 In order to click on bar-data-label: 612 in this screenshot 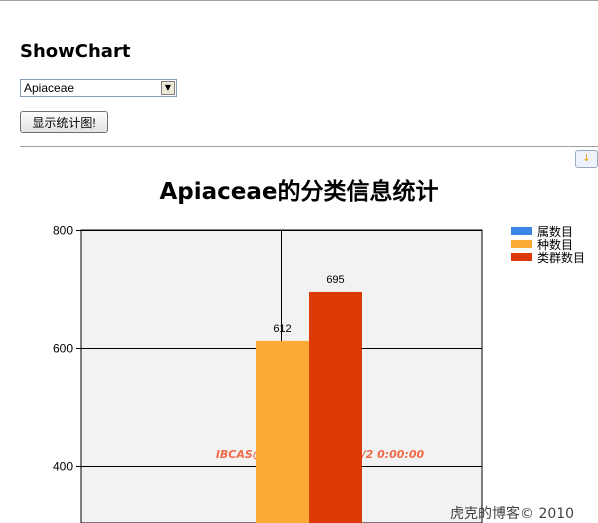, I will do `click(282, 329)`.